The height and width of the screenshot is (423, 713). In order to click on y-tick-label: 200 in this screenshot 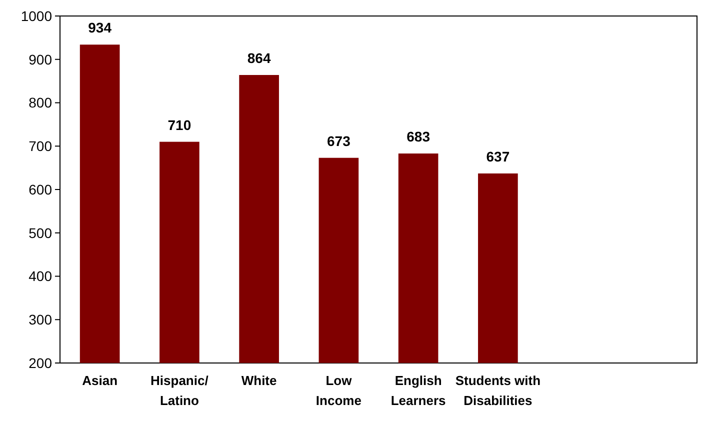, I will do `click(40, 362)`.